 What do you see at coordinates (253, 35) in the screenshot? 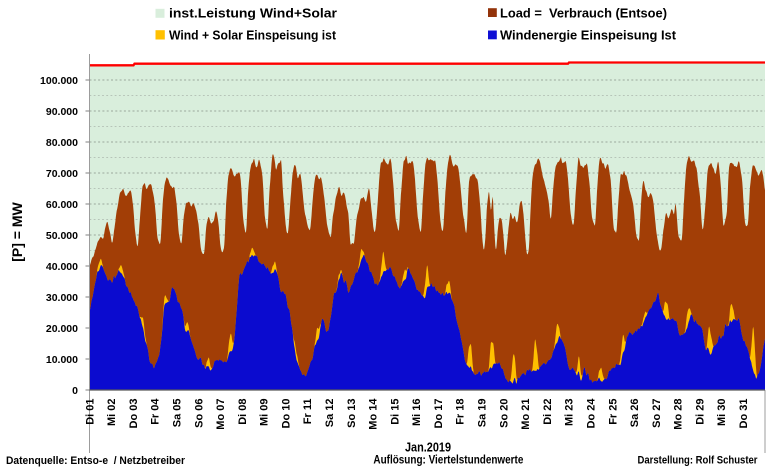
I see `svg-text: Wind + Solar Einspeisung ist` at bounding box center [253, 35].